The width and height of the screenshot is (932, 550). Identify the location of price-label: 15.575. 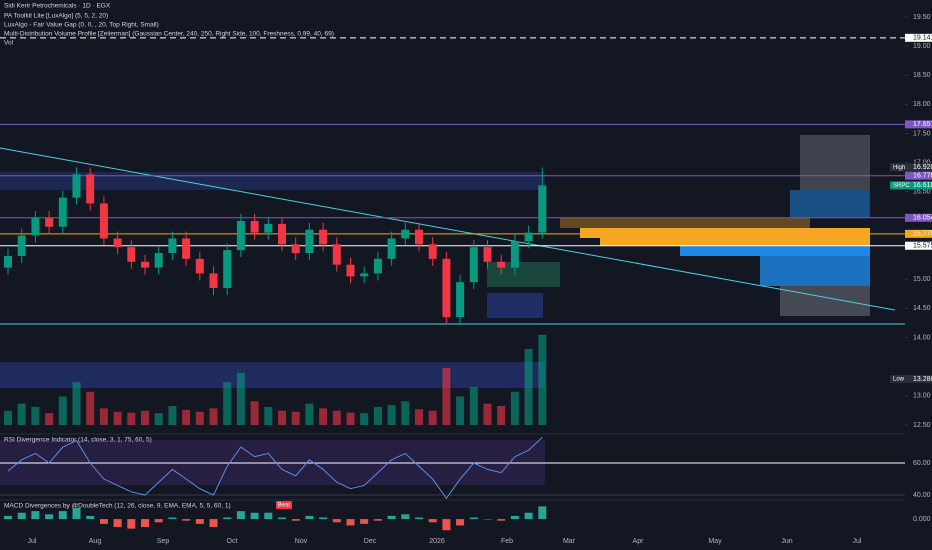
(922, 246).